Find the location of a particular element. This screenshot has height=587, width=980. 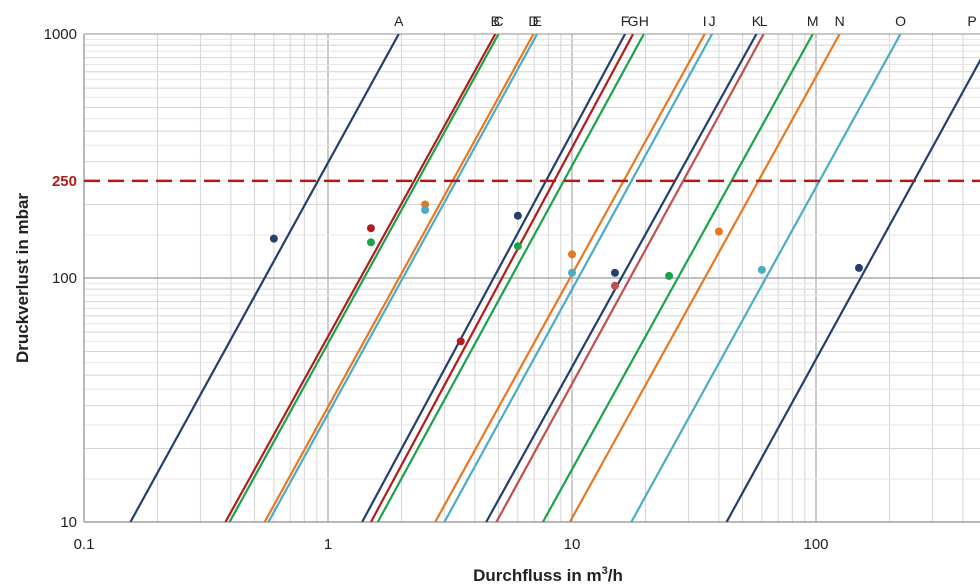

series-point-B is located at coordinates (370, 228).